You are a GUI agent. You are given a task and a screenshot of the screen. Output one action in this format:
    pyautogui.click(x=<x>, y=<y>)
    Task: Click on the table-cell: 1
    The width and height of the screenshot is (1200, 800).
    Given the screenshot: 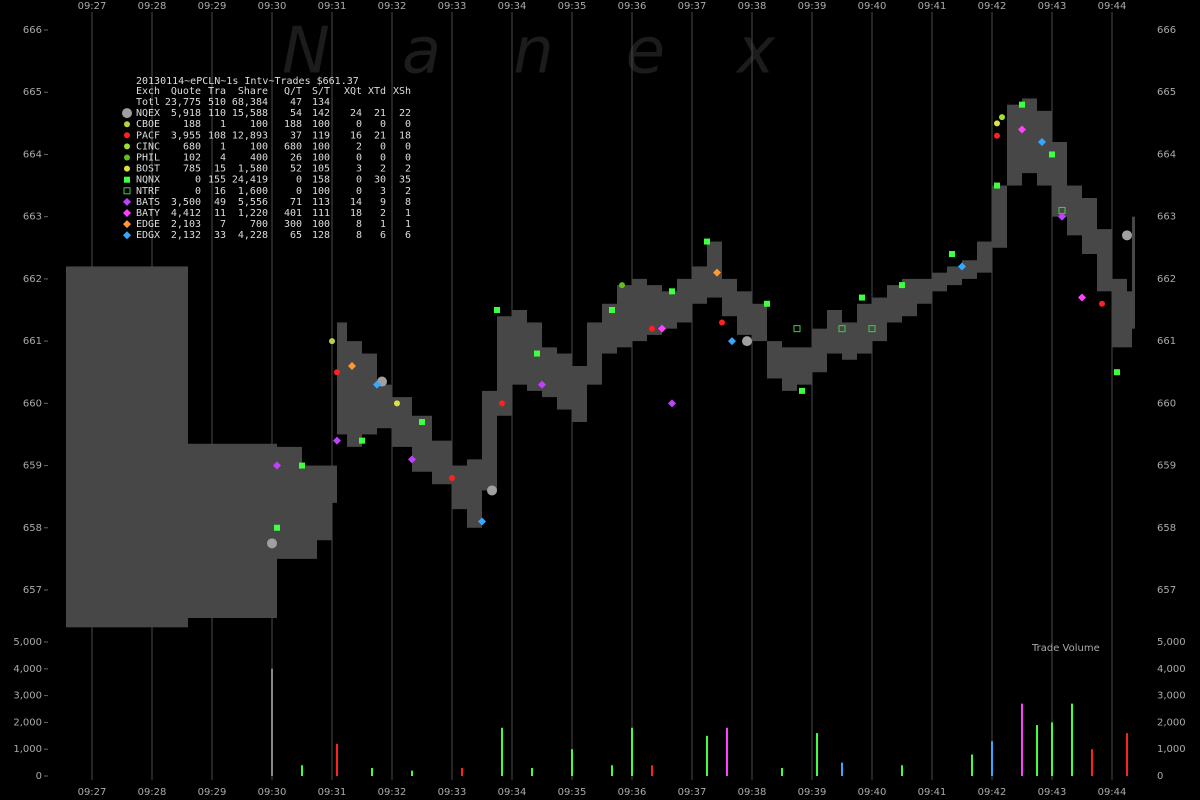 What is the action you would take?
    pyautogui.click(x=223, y=146)
    